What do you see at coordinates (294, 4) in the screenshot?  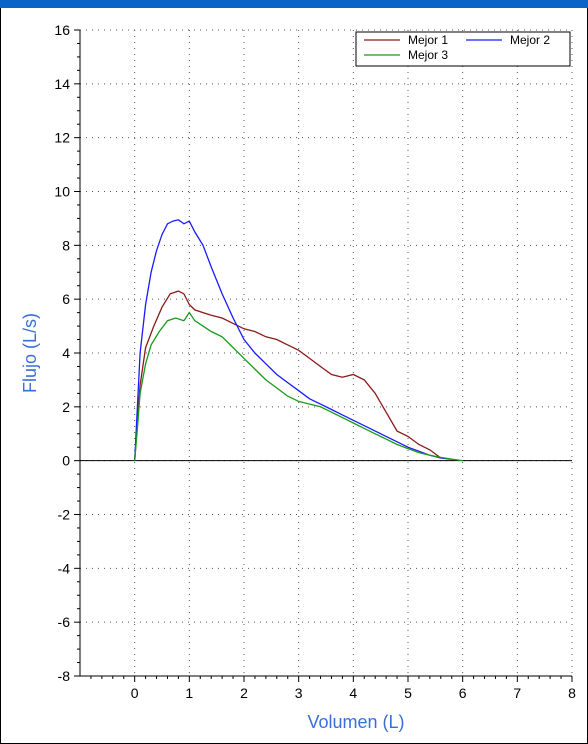 I see `window-title-bar` at bounding box center [294, 4].